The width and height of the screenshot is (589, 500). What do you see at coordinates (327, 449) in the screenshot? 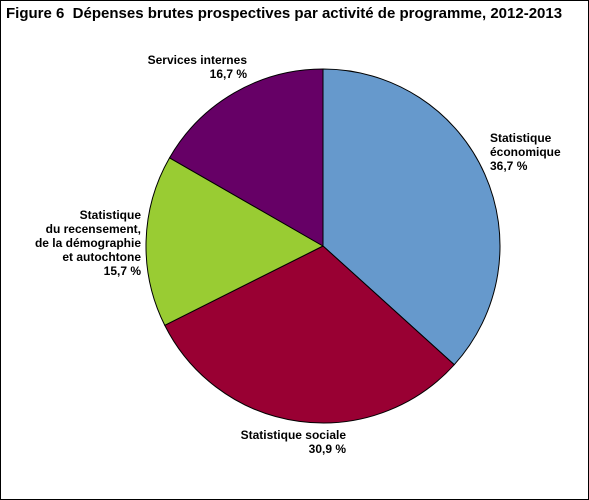
I see `label-value: 30,9 %` at bounding box center [327, 449].